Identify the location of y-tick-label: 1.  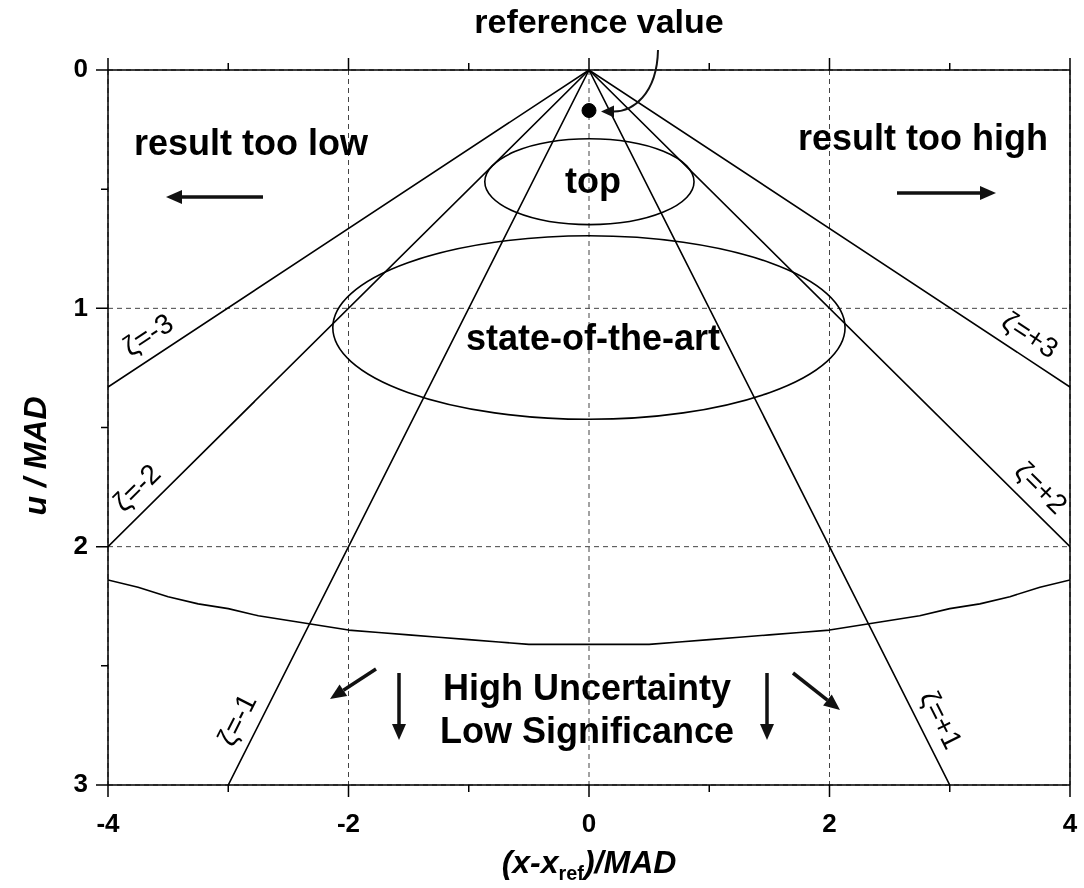
(80, 306).